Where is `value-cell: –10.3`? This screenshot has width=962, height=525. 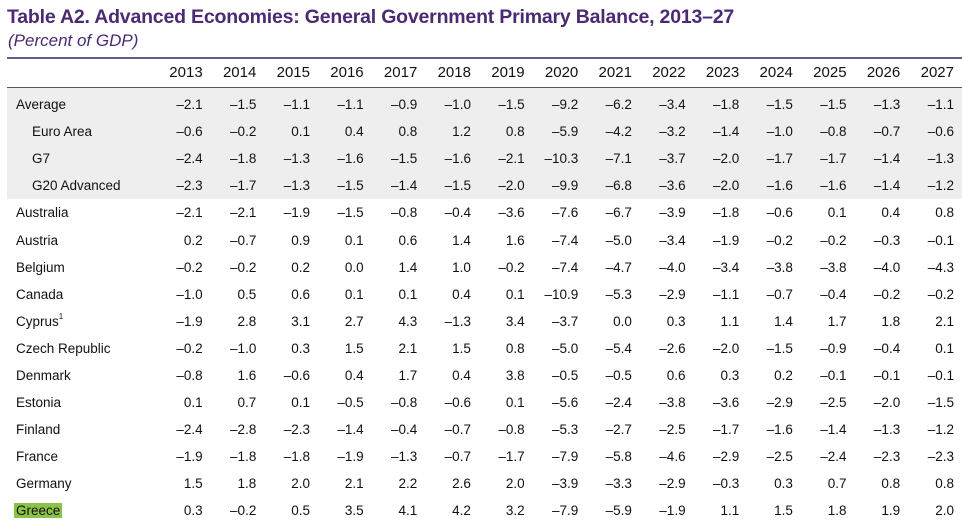
value-cell: –10.3 is located at coordinates (559, 159).